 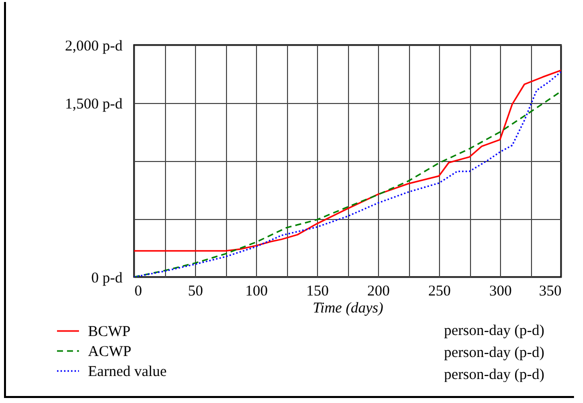 I want to click on x-tick-label: 250, so click(x=439, y=292).